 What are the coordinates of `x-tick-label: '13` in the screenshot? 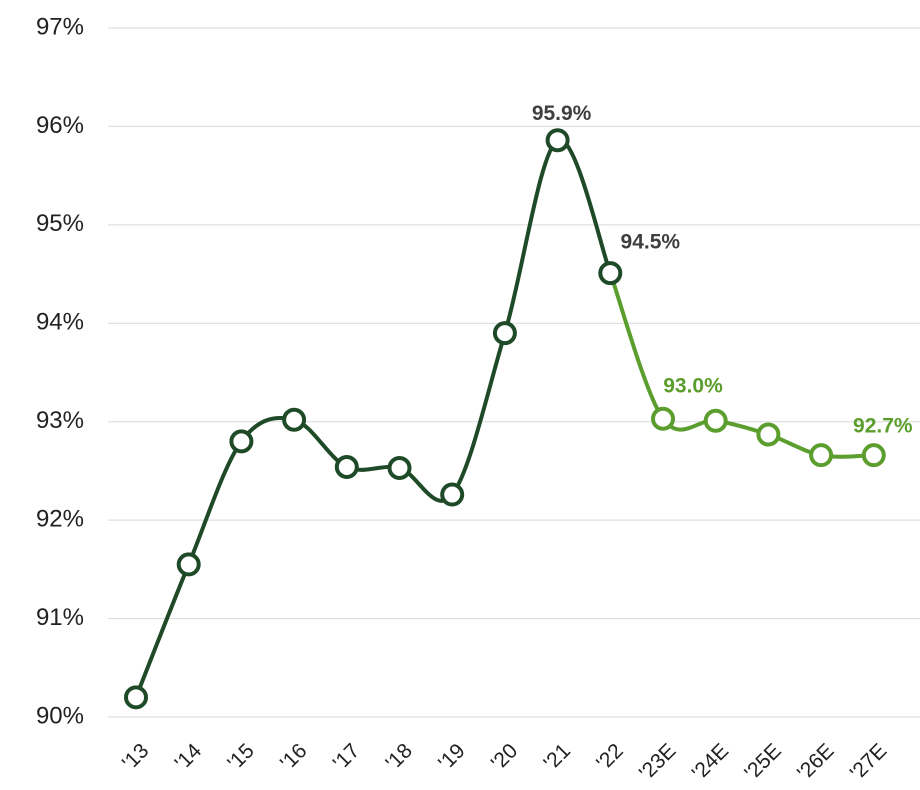 It's located at (136, 757).